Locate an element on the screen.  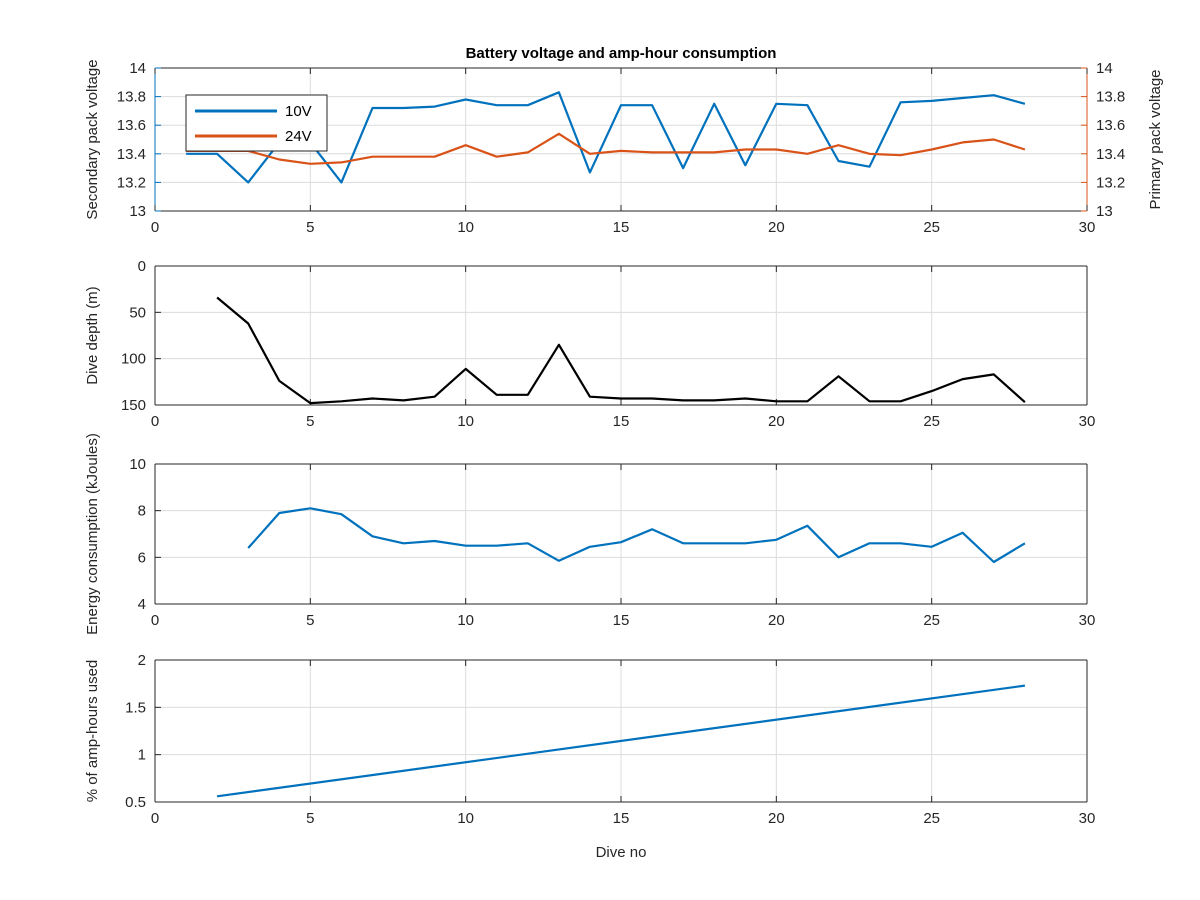
y-tick-label: 13.4 is located at coordinates (131, 154).